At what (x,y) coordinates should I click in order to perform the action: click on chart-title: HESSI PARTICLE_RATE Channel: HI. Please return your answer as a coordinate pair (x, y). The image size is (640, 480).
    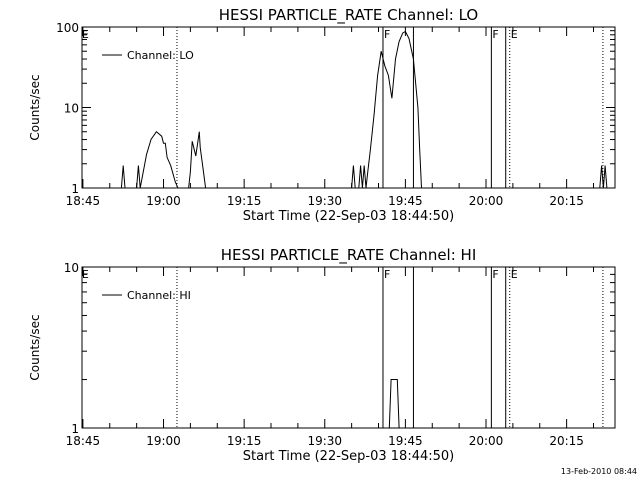
    Looking at the image, I should click on (349, 255).